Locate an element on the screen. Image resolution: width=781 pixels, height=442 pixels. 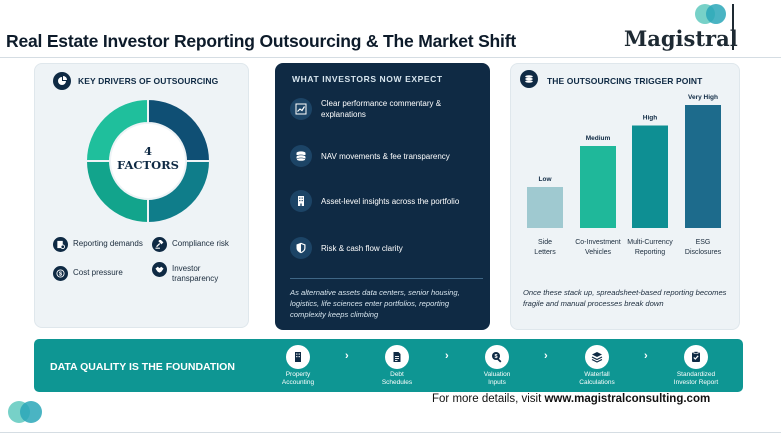
foundation-title: DATA QUALITY IS THE FOUNDATION is located at coordinates (142, 367).